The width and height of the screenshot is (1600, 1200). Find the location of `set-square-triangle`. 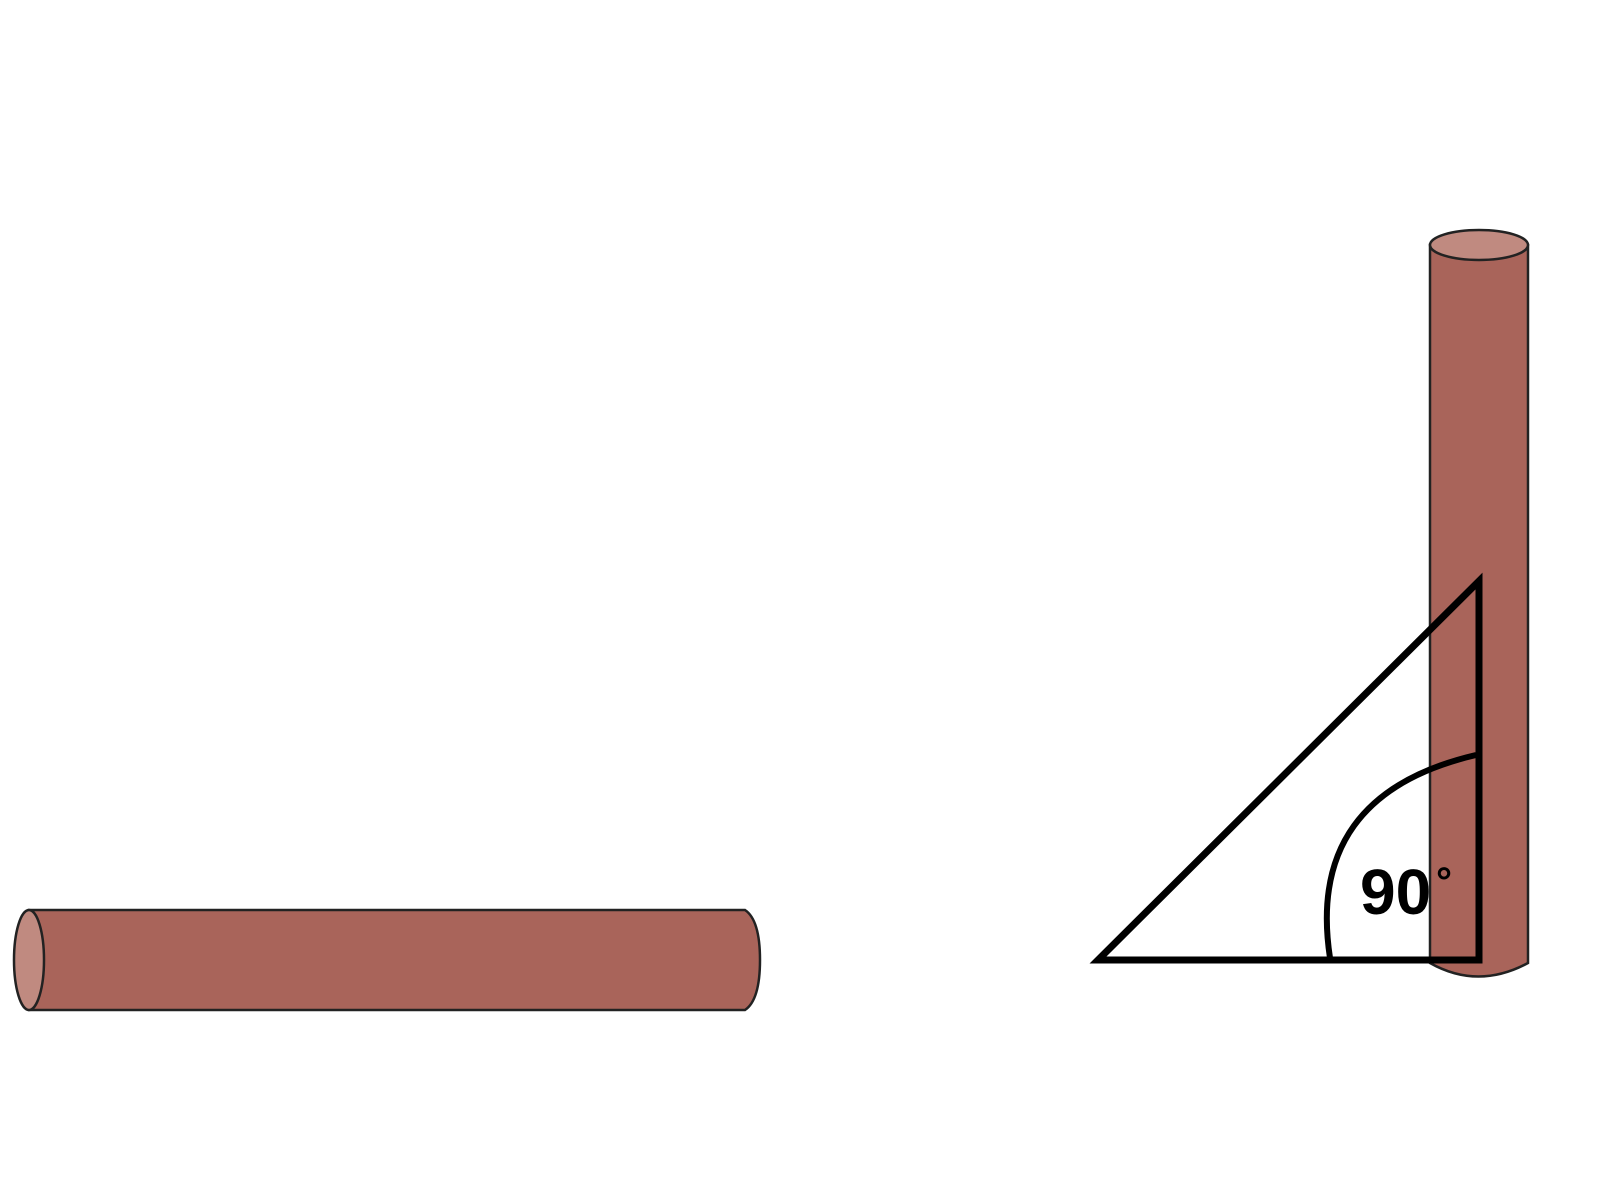

set-square-triangle is located at coordinates (1286, 768).